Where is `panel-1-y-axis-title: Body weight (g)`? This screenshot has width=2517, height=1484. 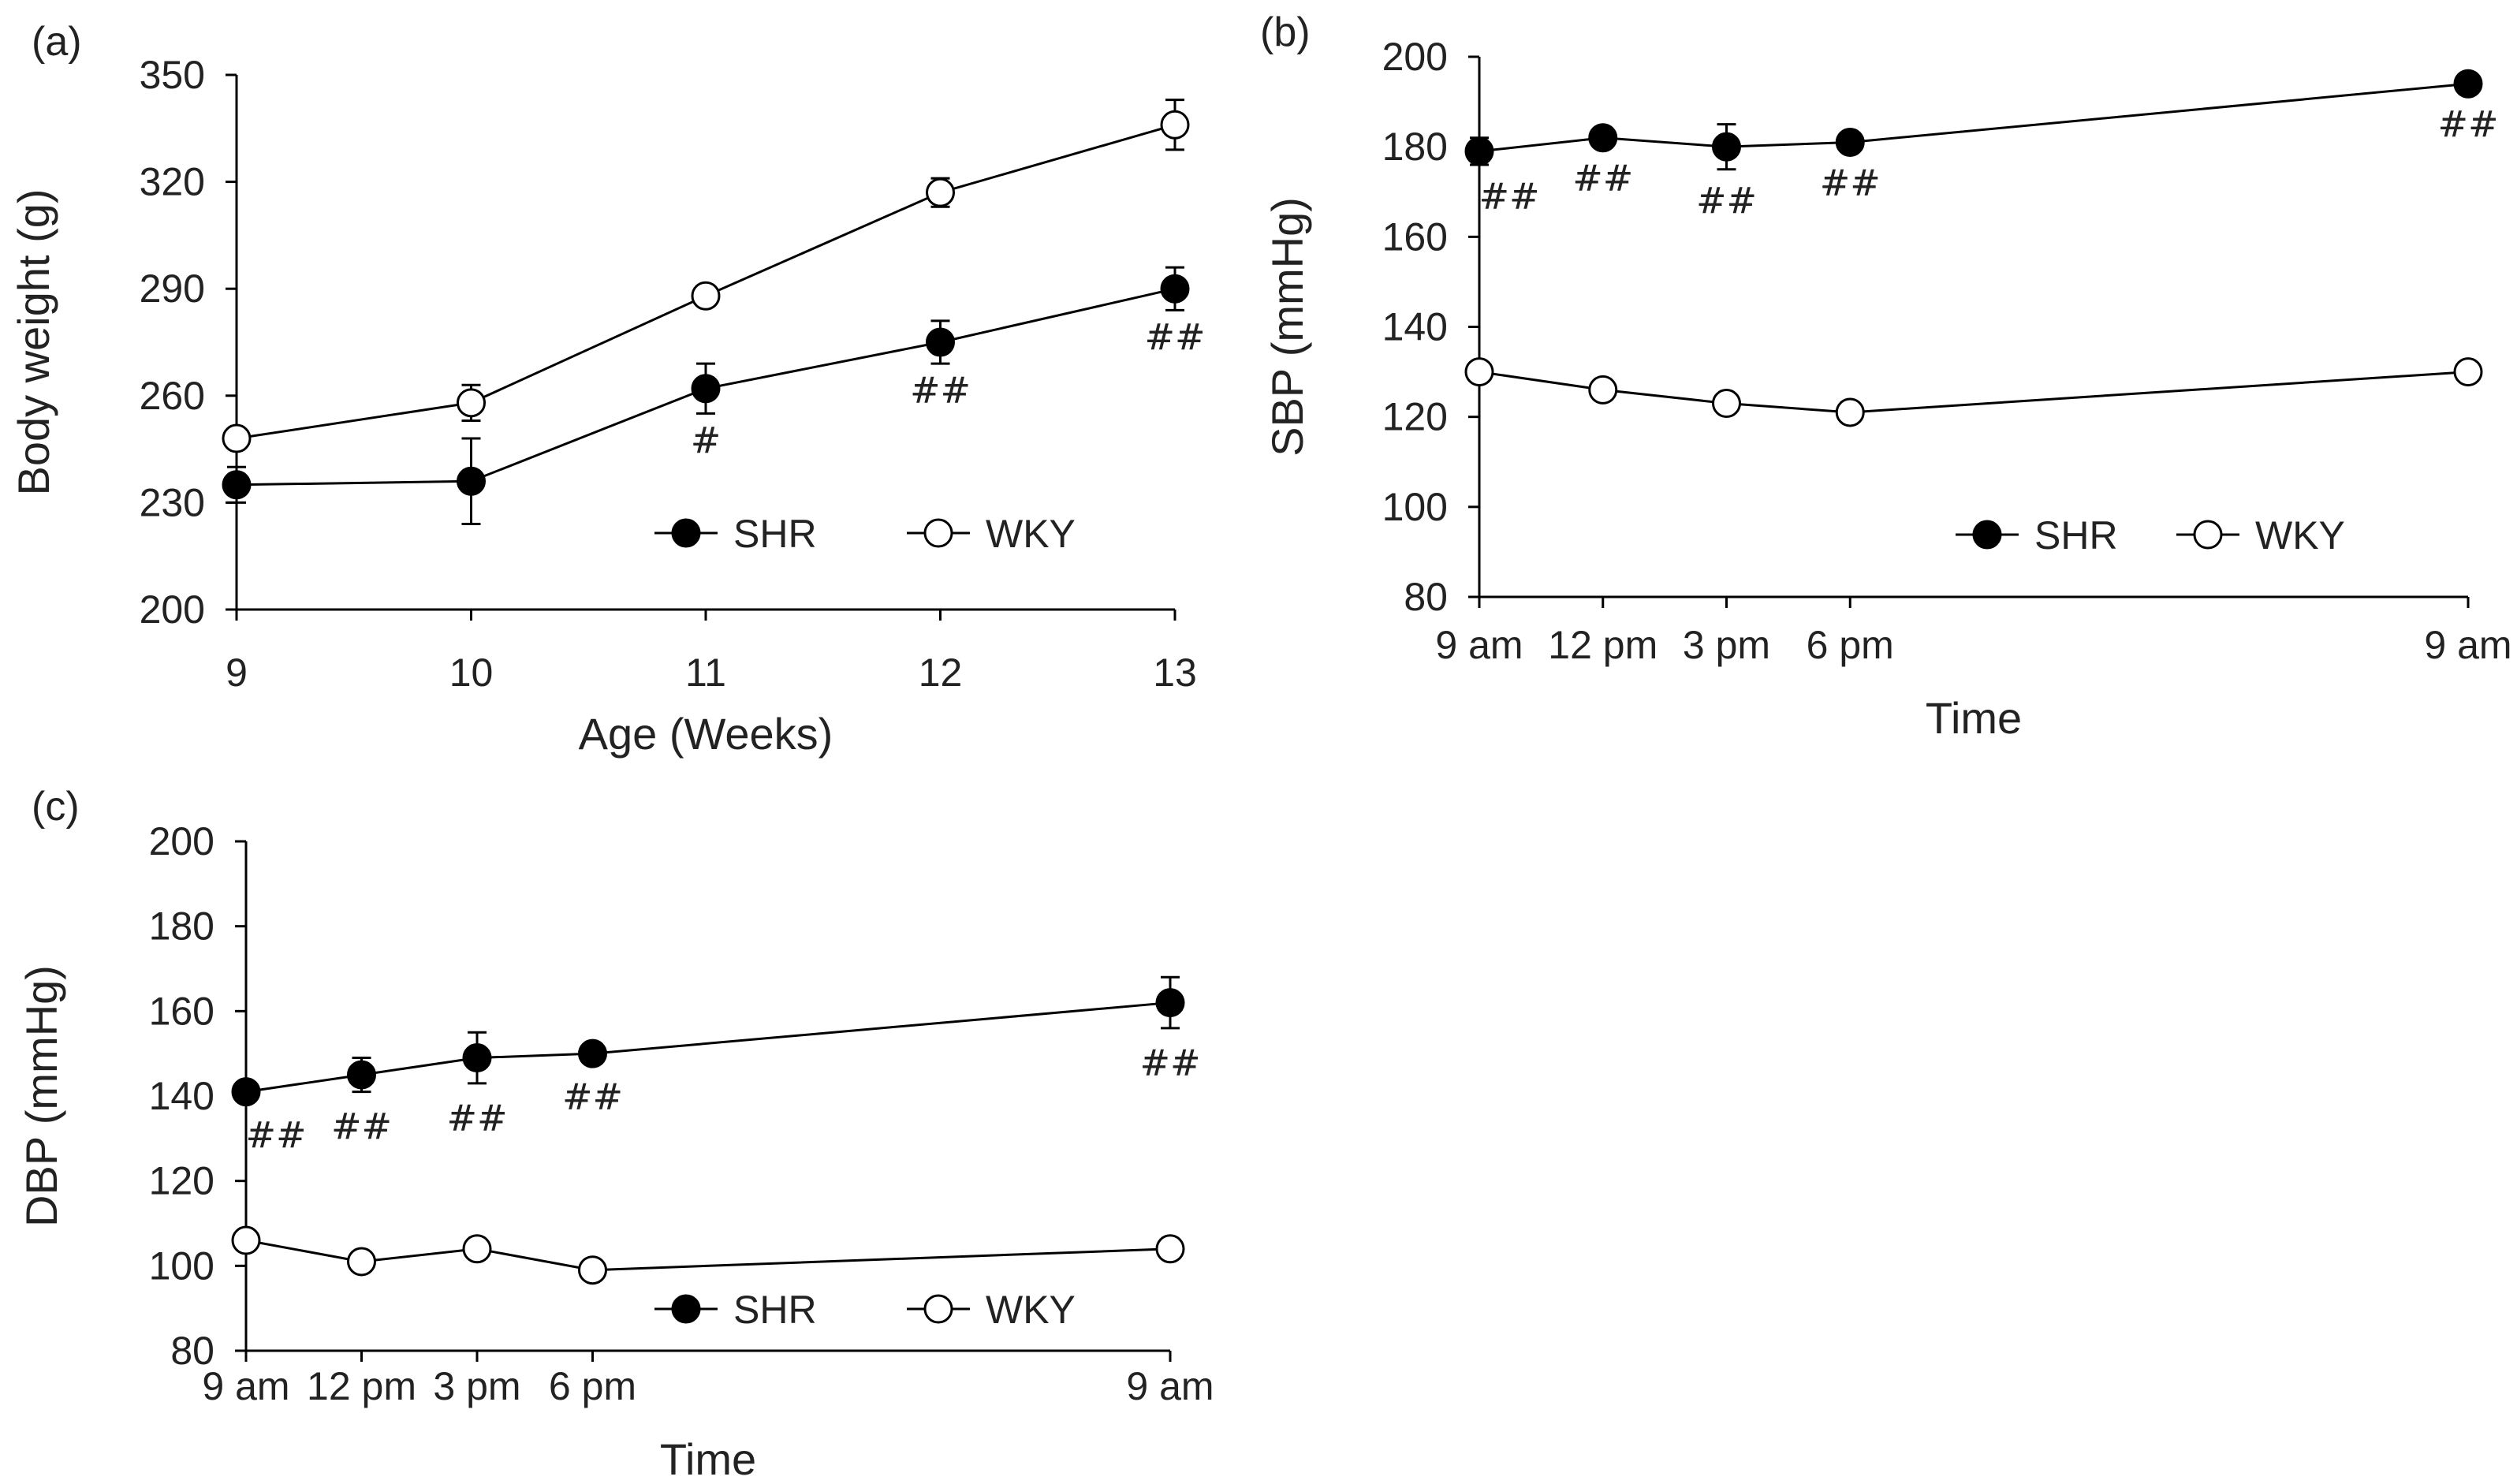
panel-1-y-axis-title: Body weight (g) is located at coordinates (33, 341).